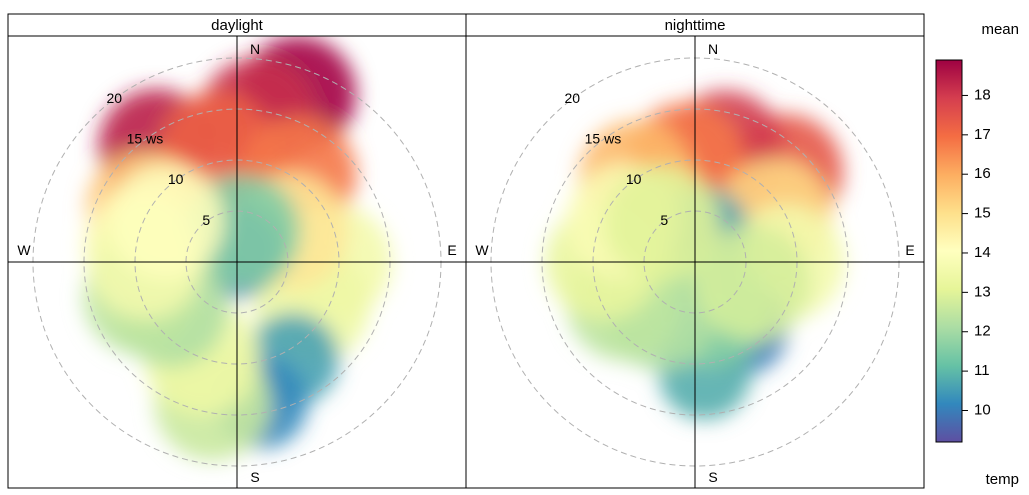 The image size is (1029, 495). What do you see at coordinates (982, 94) in the screenshot?
I see `colorbar-tick-label: 18` at bounding box center [982, 94].